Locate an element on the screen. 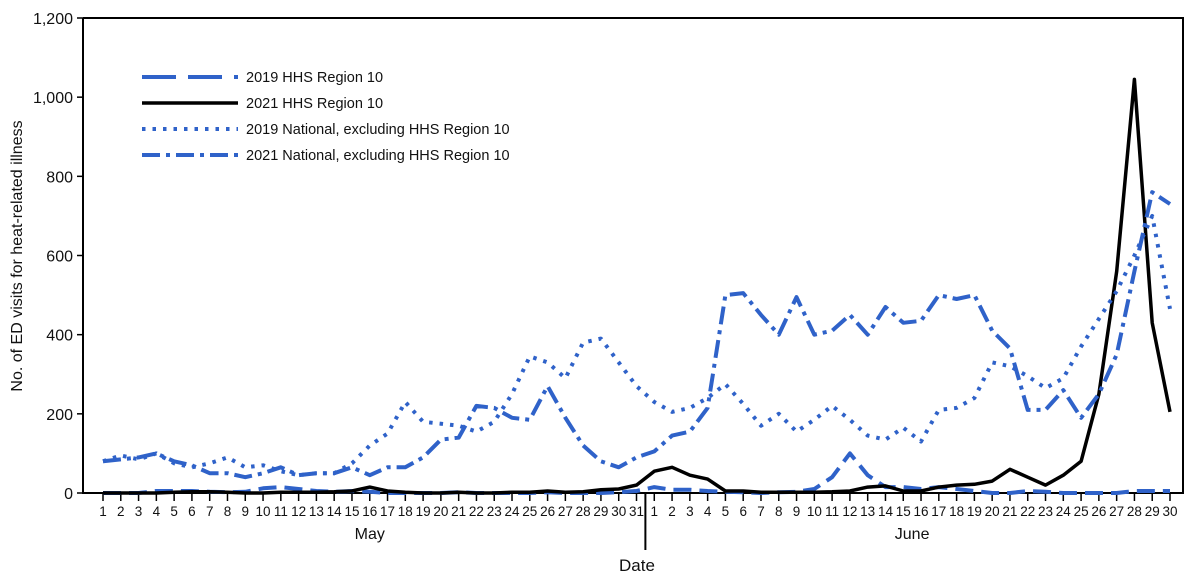 This screenshot has width=1200, height=586. legend-label: 2019 National, excluding HHS Region 10 is located at coordinates (378, 130).